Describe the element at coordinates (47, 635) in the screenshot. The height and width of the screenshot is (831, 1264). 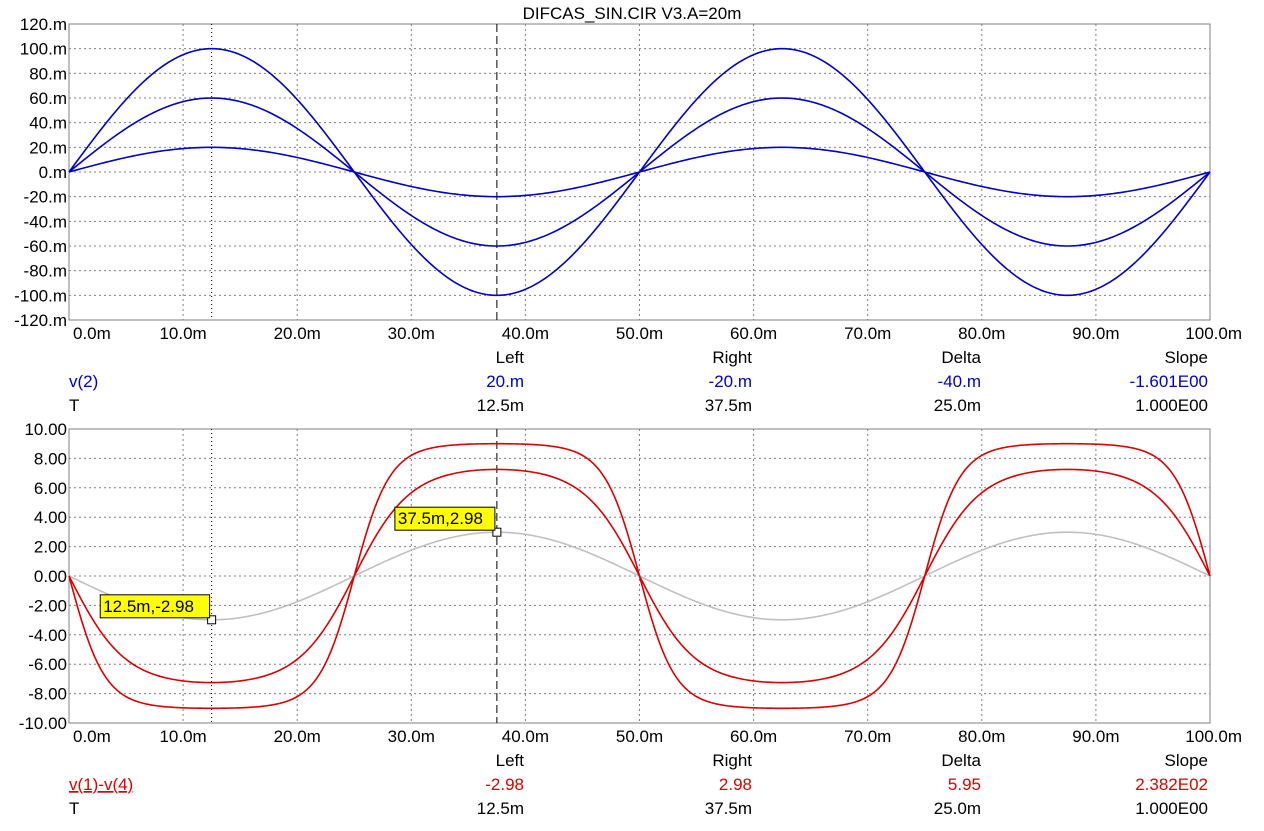
I see `y-tick-label: -4.00` at that location.